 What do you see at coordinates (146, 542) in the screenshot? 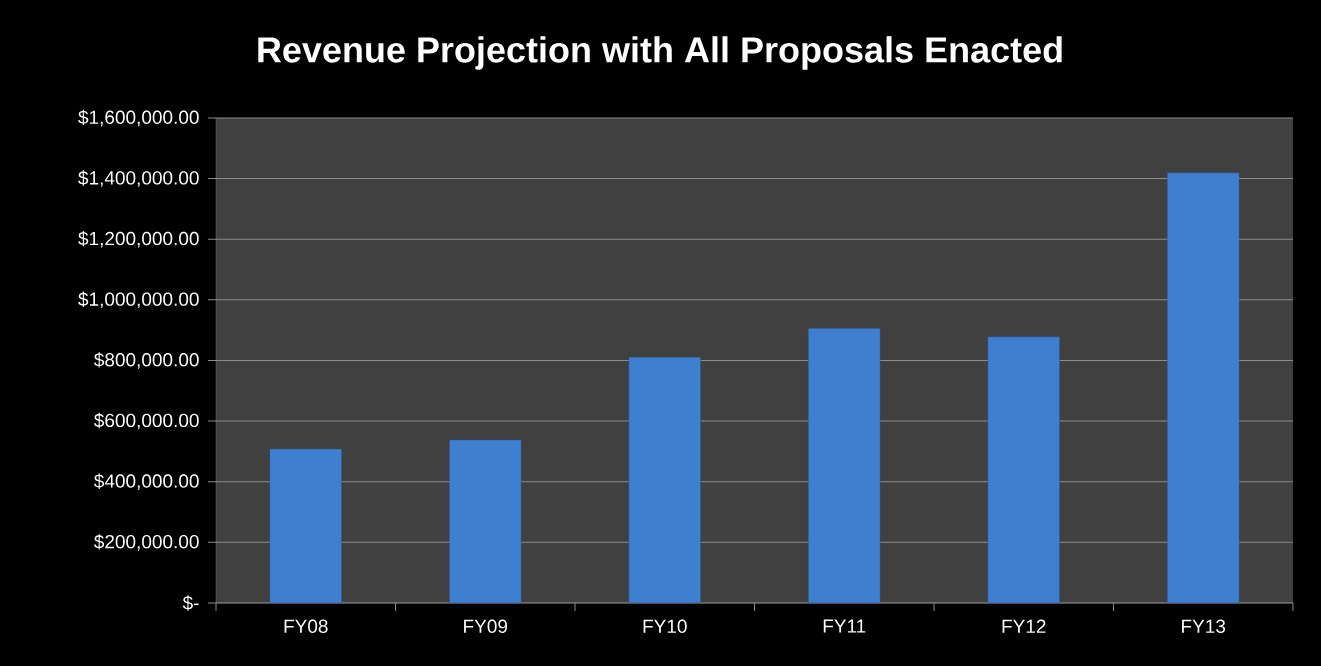
I see `y-tick-label: $200,000.00` at bounding box center [146, 542].